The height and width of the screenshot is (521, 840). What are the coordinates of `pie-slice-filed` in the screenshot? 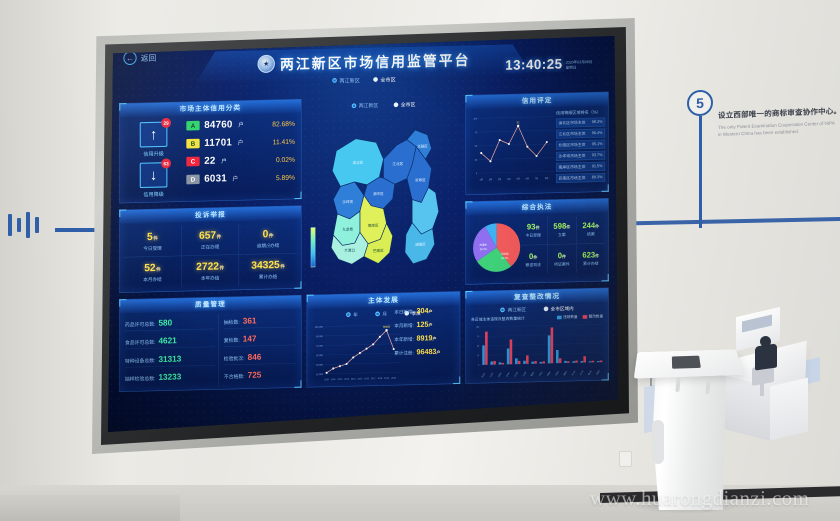 It's located at (494, 259).